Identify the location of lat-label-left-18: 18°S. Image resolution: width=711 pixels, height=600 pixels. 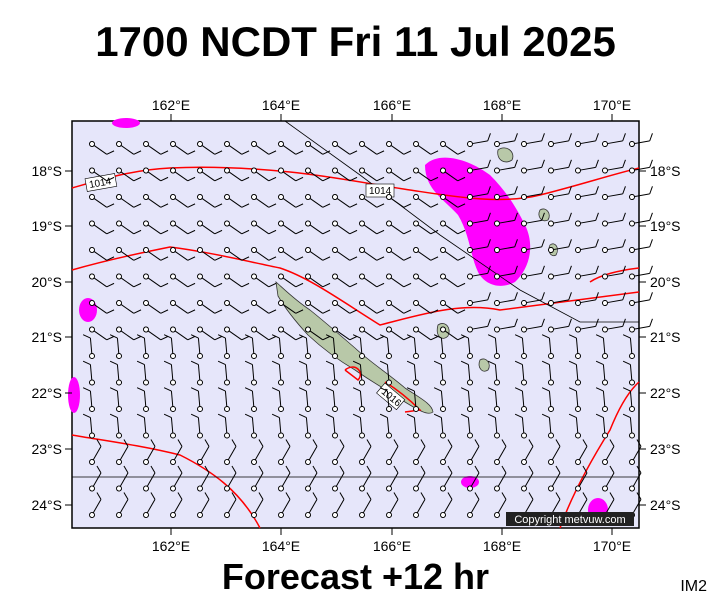
(46, 171).